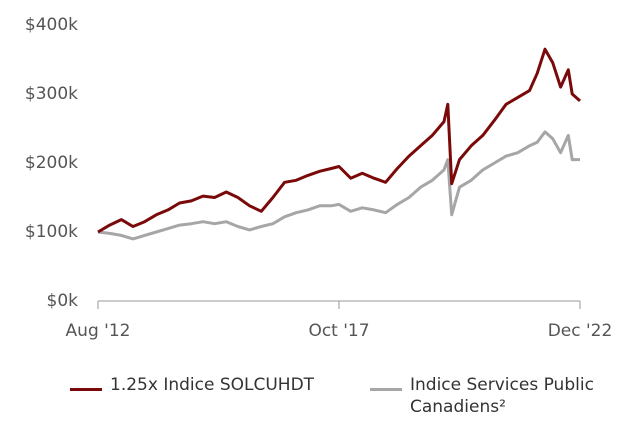  I want to click on y-tick-label: $400k, so click(51, 25).